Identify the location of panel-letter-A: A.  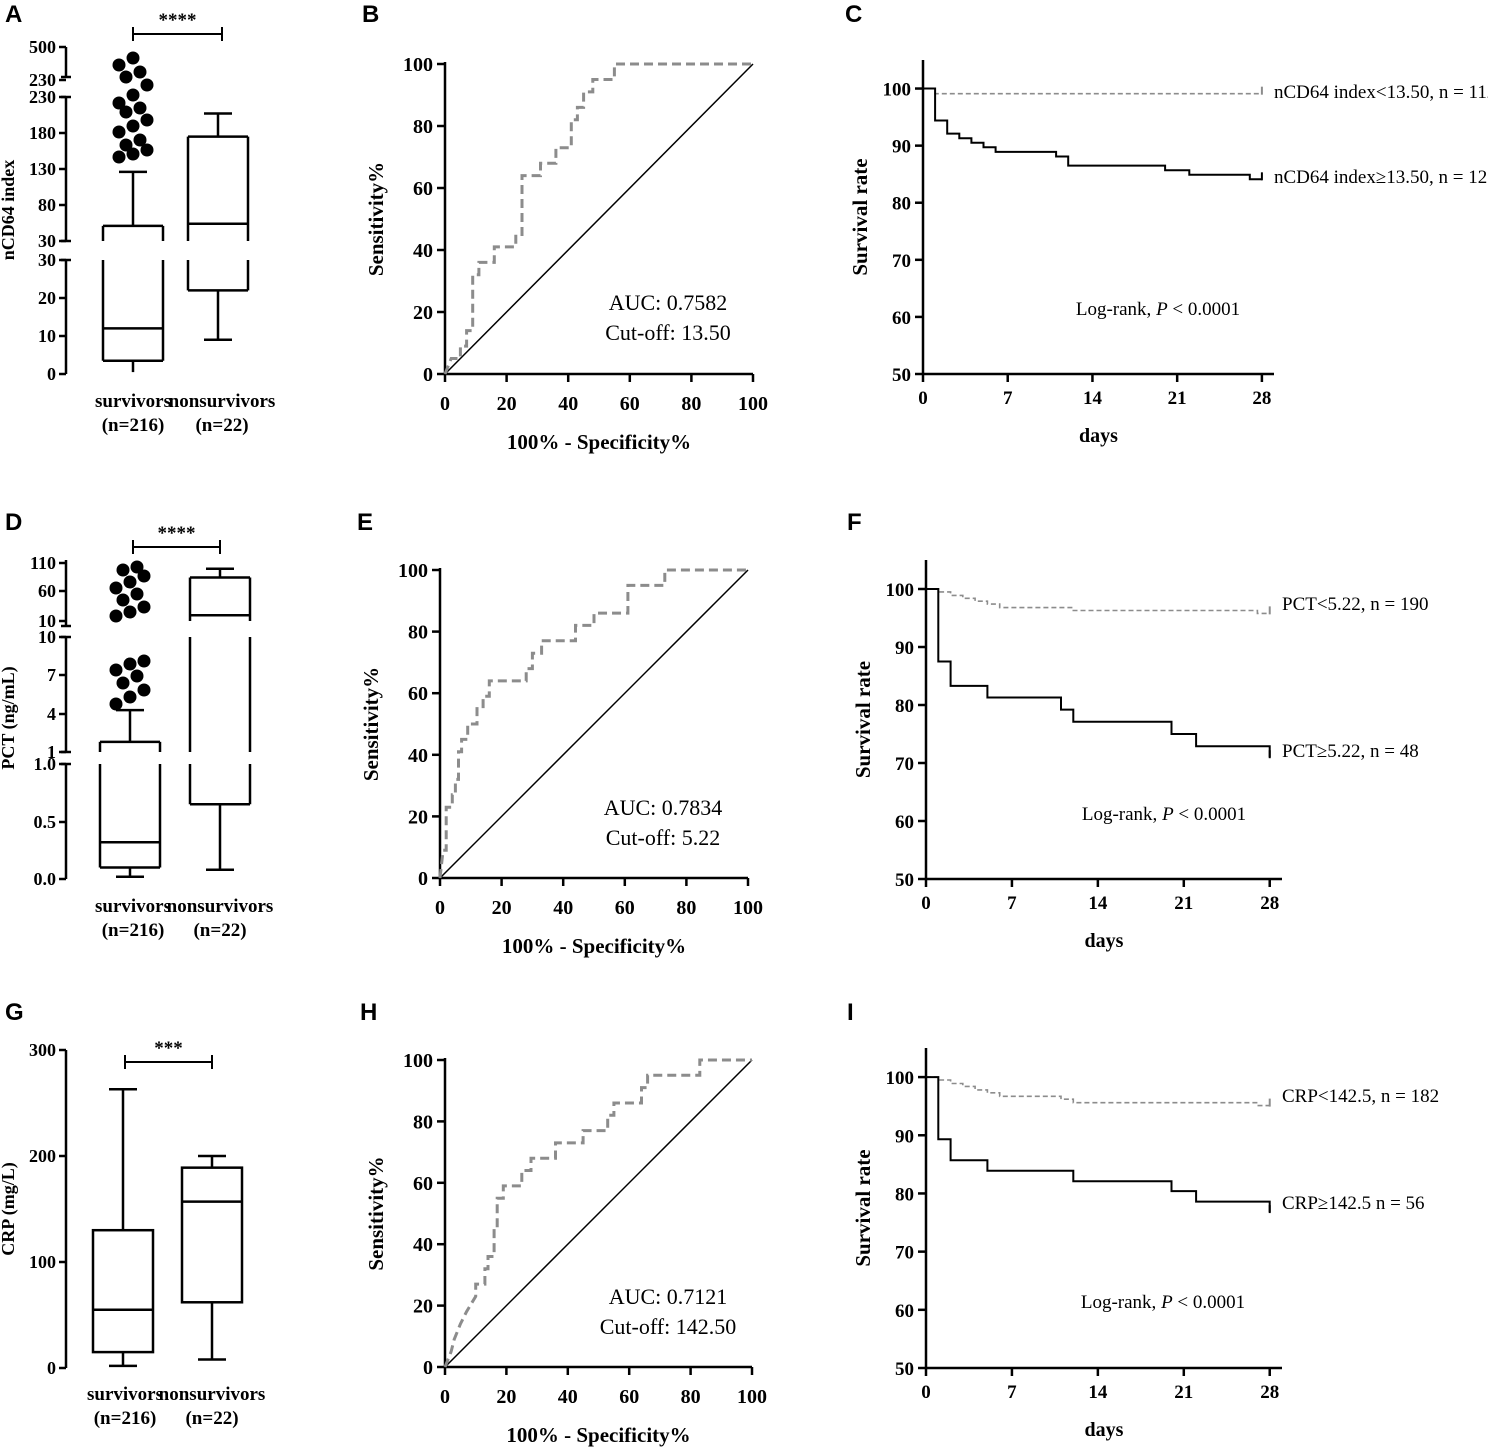
(13, 14).